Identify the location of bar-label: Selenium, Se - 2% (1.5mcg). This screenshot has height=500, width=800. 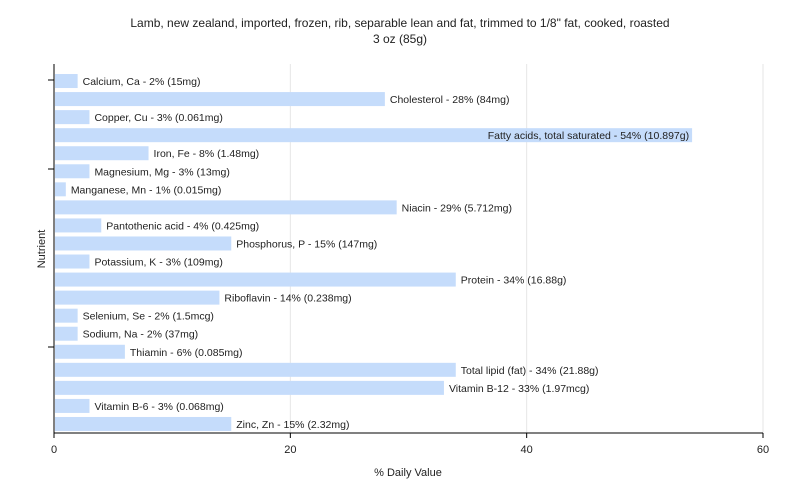
(148, 317).